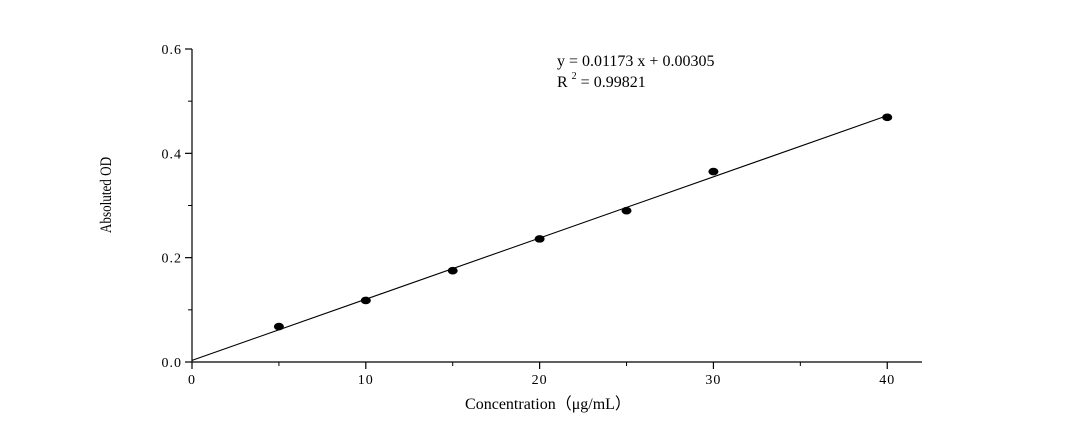 The width and height of the screenshot is (1071, 435). What do you see at coordinates (172, 363) in the screenshot?
I see `y-tick-label: 0.0` at bounding box center [172, 363].